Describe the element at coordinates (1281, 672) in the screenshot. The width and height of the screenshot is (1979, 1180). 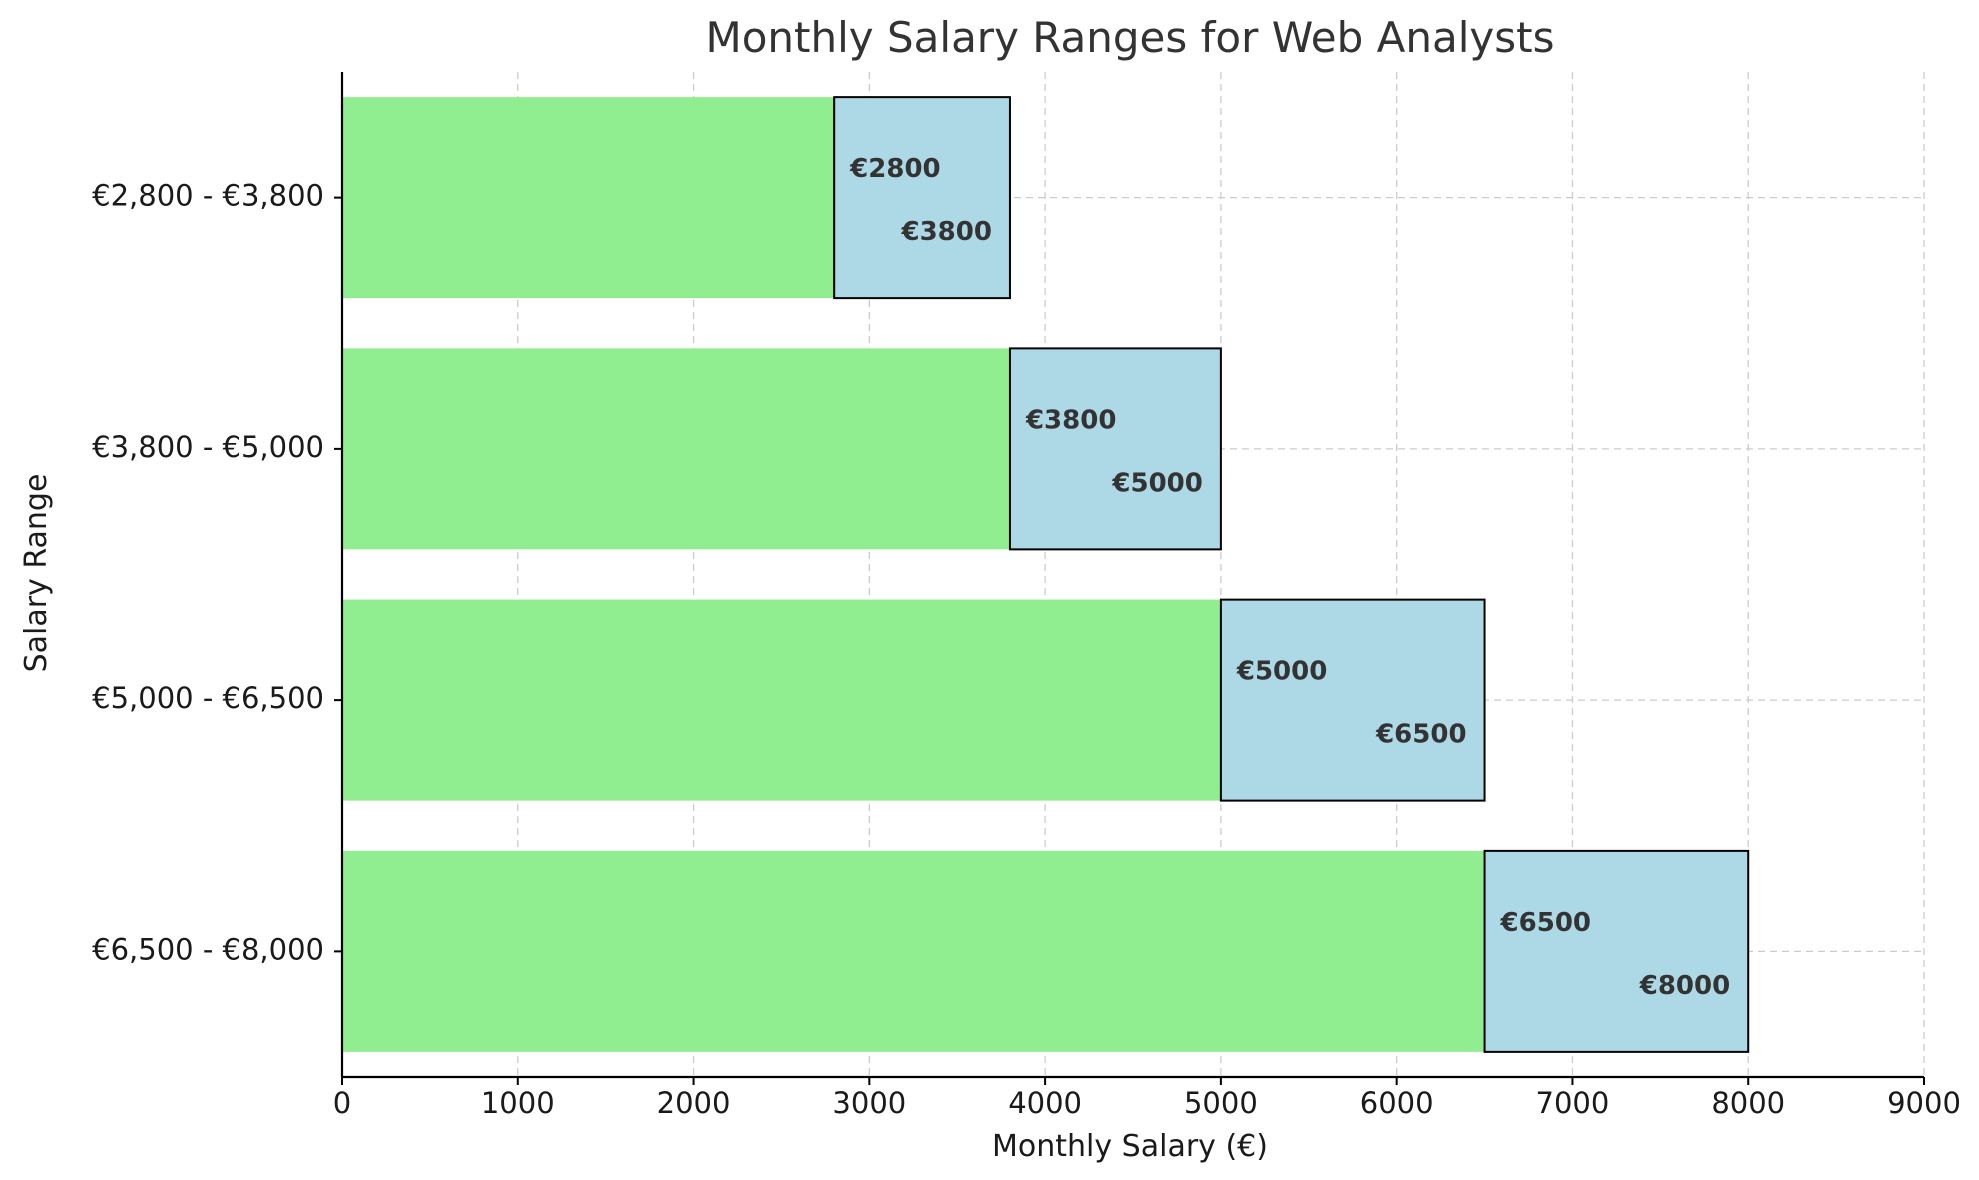
I see `data-label-min: €5000` at that location.